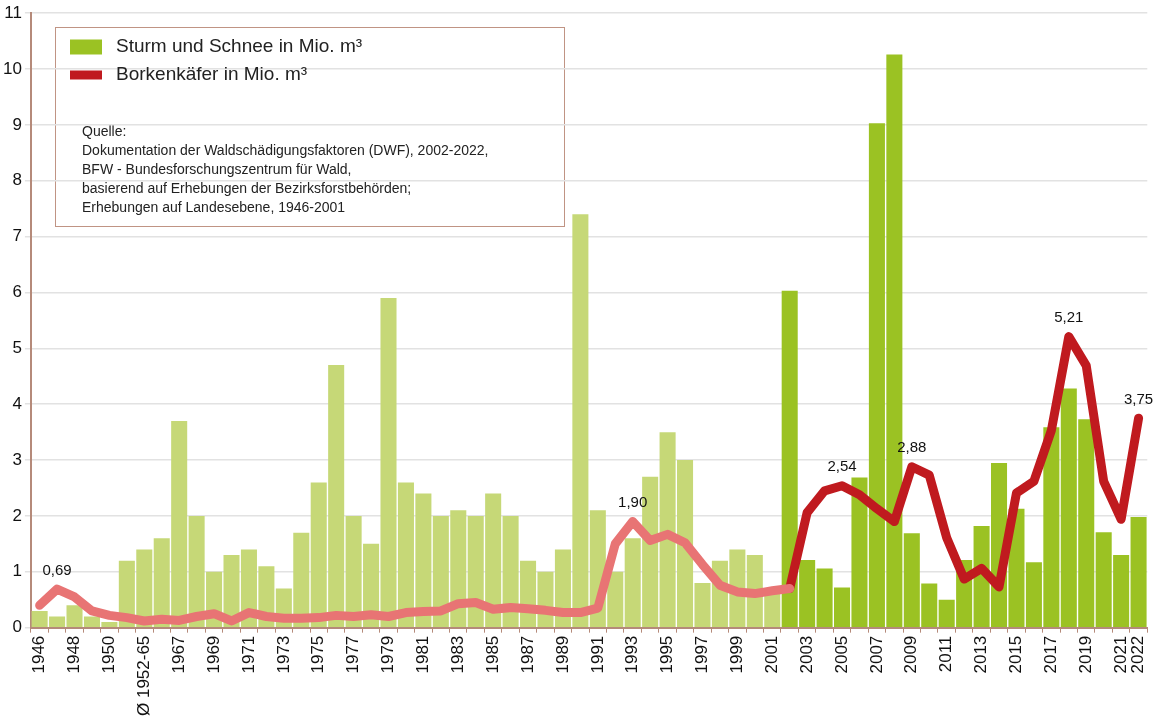  Describe the element at coordinates (248, 654) in the screenshot. I see `x-tick-label: 1971` at that location.